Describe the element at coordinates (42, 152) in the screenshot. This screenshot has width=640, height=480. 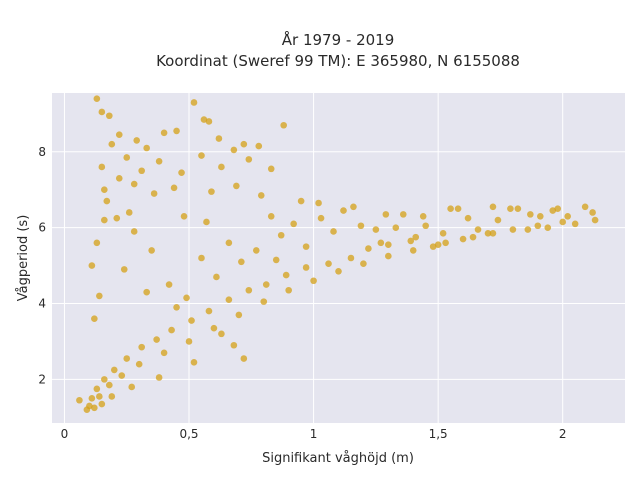
I see `y-tick-label: 8` at that location.